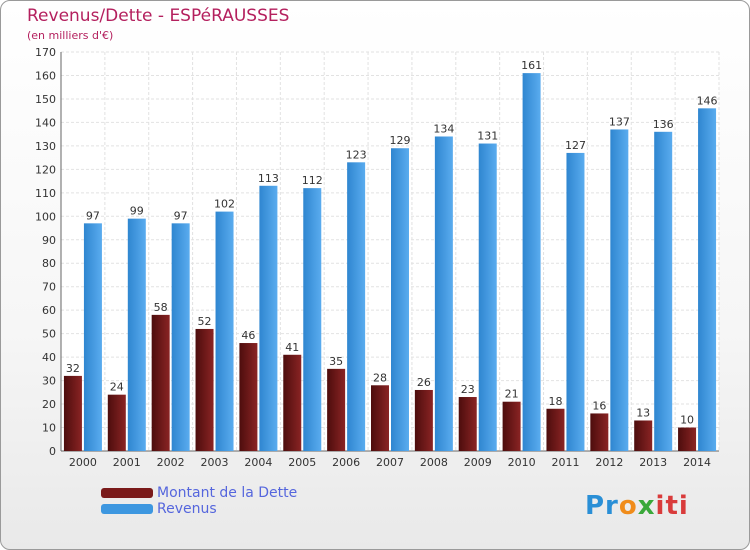  What do you see at coordinates (224, 204) in the screenshot?
I see `data-label: 102` at bounding box center [224, 204].